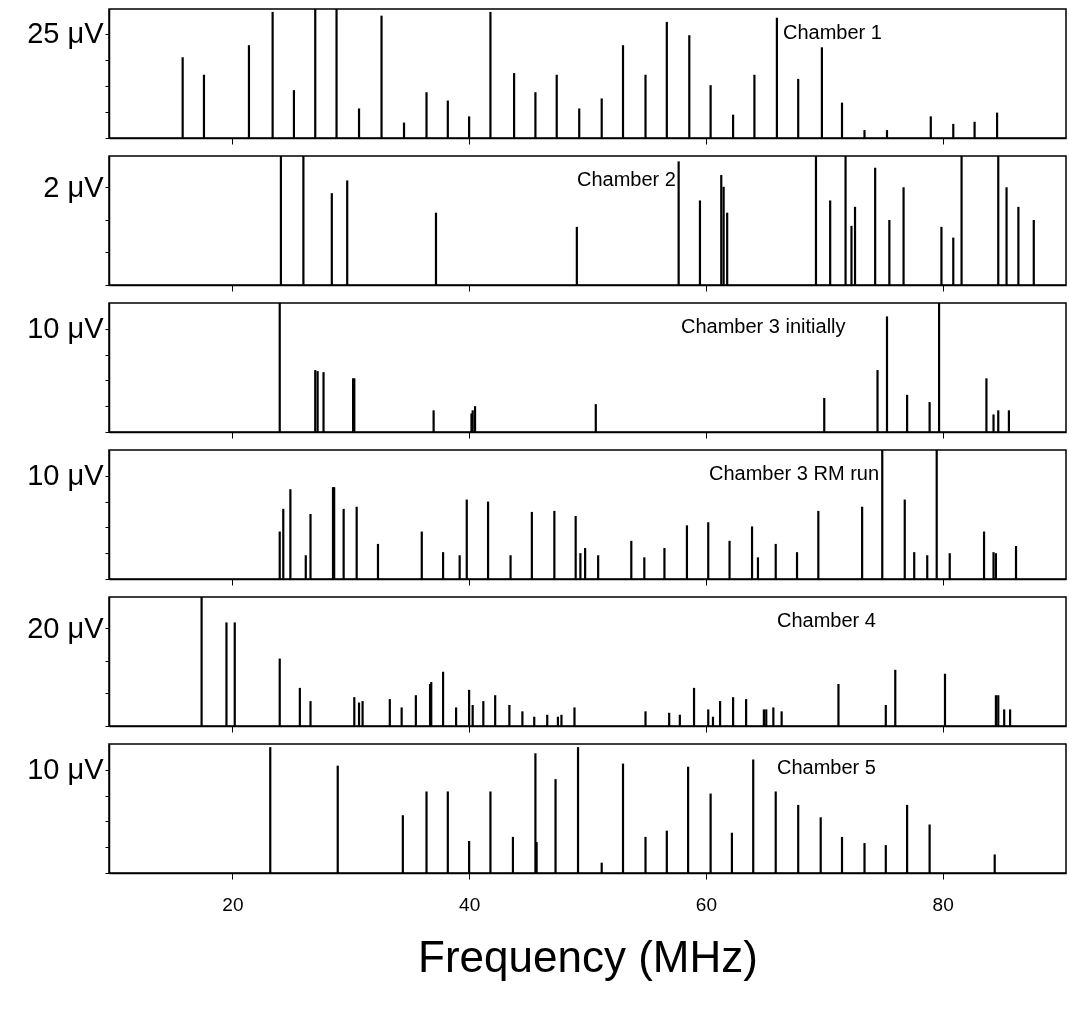 This screenshot has height=1023, width=1069. What do you see at coordinates (66, 33) in the screenshot?
I see `y-tick-label: 25 μV` at bounding box center [66, 33].